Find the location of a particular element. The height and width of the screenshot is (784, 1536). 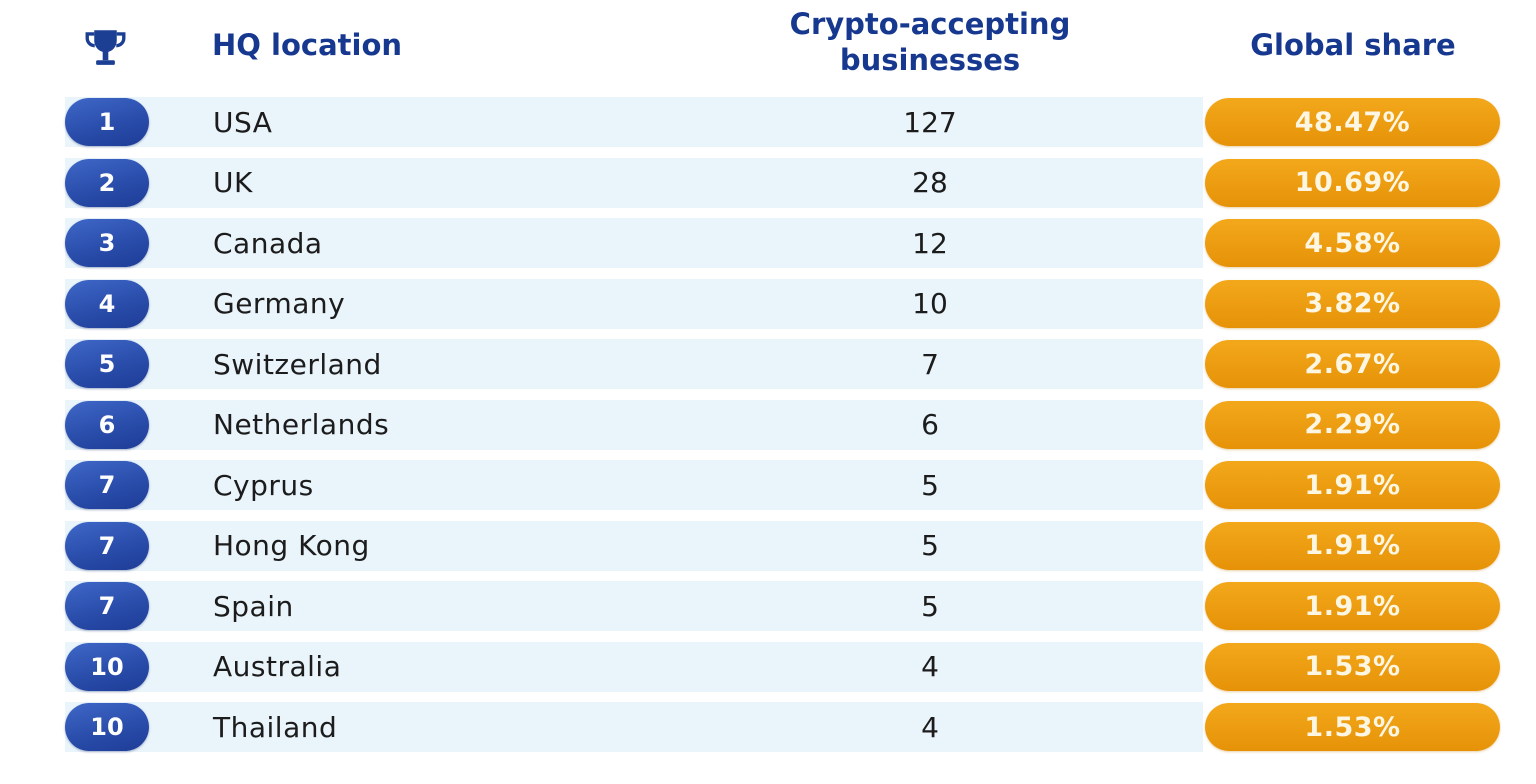

table-row: 10 Australia 4 1.53% is located at coordinates (782, 666).